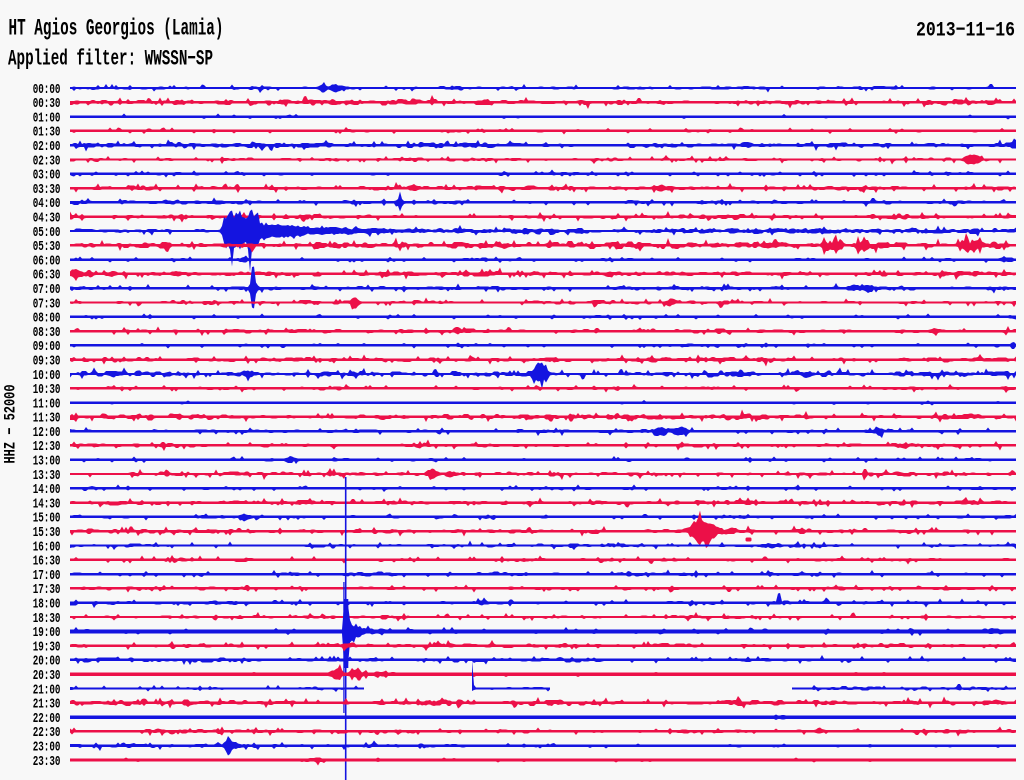 The image size is (1024, 780). What do you see at coordinates (47, 347) in the screenshot?
I see `svg-text: 09:00` at bounding box center [47, 347].